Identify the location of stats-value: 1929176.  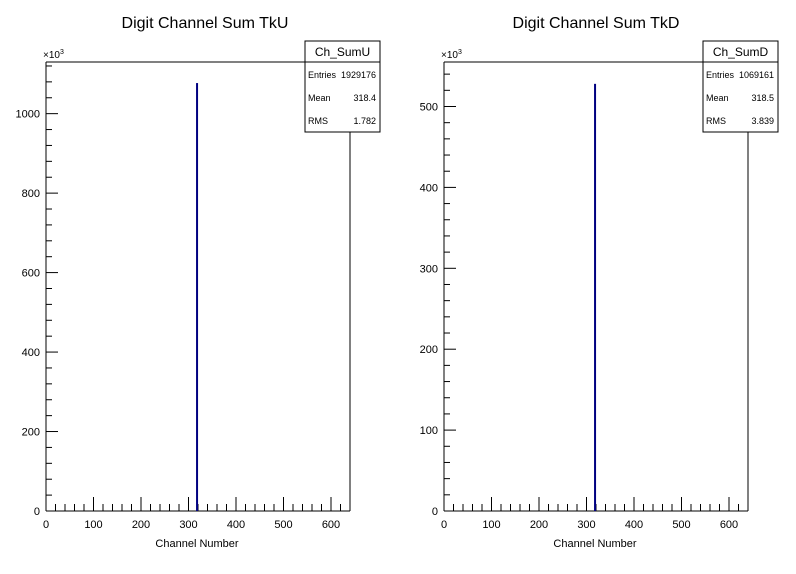
(358, 75).